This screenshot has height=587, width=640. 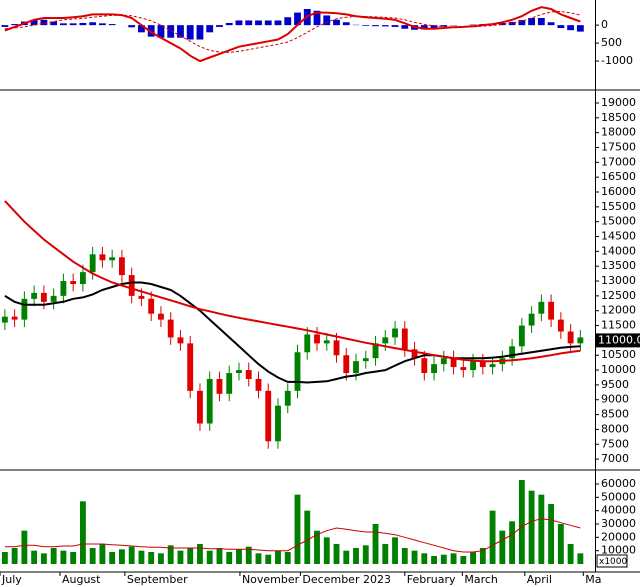 I want to click on y-tick-label: 40000, so click(x=618, y=510).